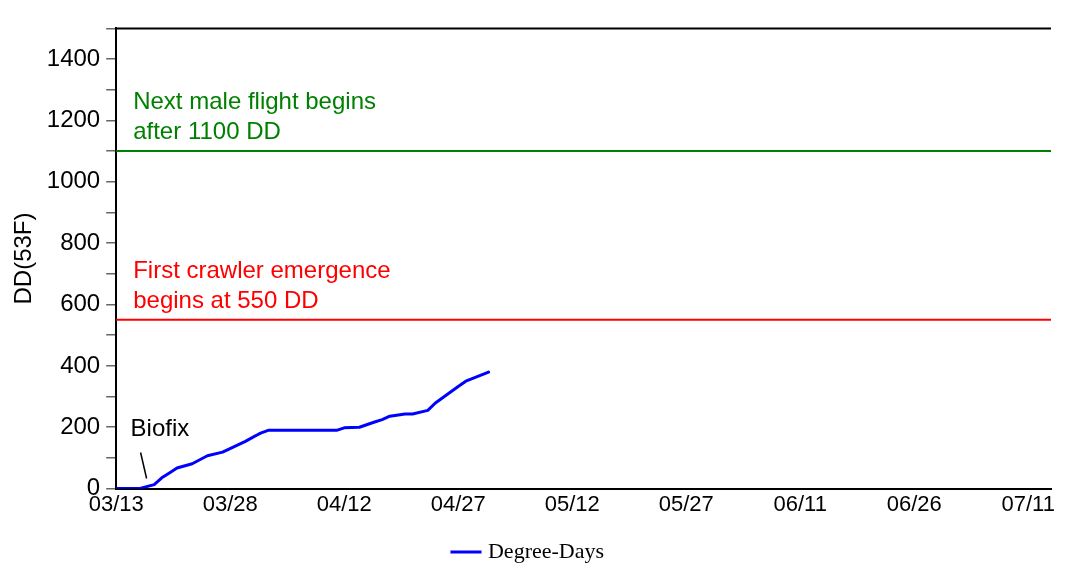 The image size is (1073, 581). Describe the element at coordinates (458, 503) in the screenshot. I see `x-tick-label: 04/27` at that location.